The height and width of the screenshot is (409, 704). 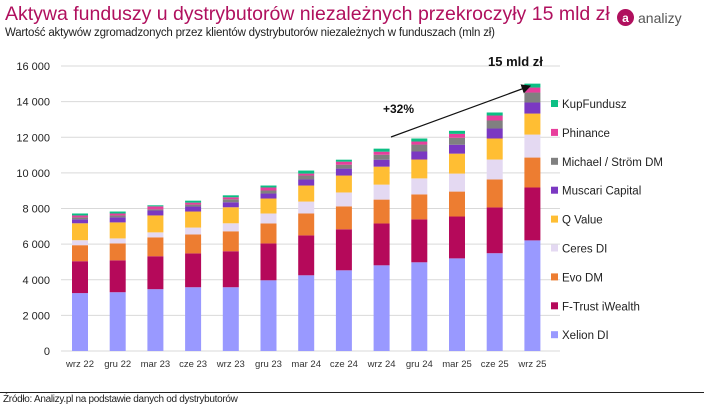 I want to click on legend-label: Muscari Capital, so click(x=601, y=192).